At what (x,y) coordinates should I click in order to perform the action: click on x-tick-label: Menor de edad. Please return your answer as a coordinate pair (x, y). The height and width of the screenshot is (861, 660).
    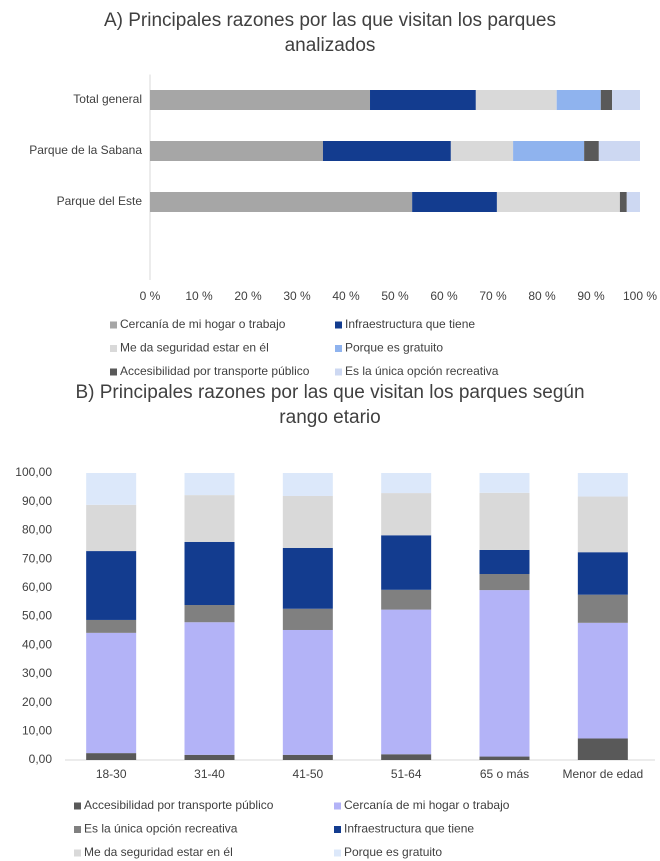
    Looking at the image, I should click on (602, 774).